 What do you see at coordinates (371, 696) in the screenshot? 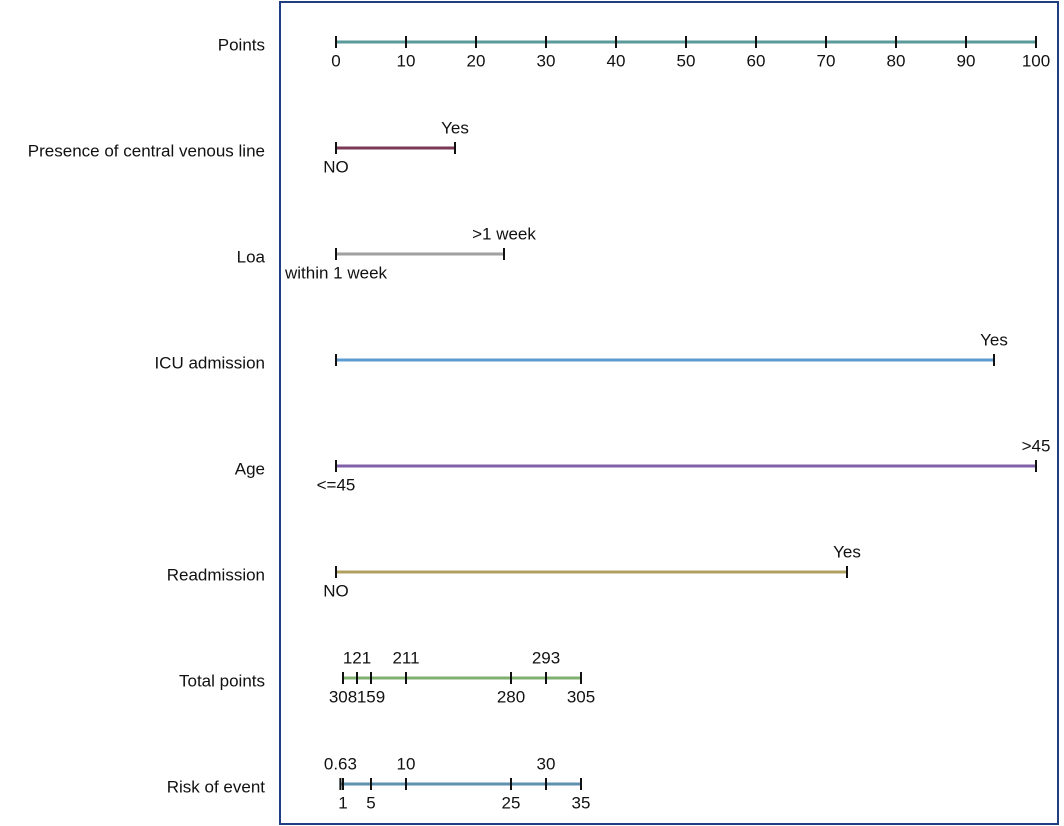
I see `tick-label: 159` at bounding box center [371, 696].